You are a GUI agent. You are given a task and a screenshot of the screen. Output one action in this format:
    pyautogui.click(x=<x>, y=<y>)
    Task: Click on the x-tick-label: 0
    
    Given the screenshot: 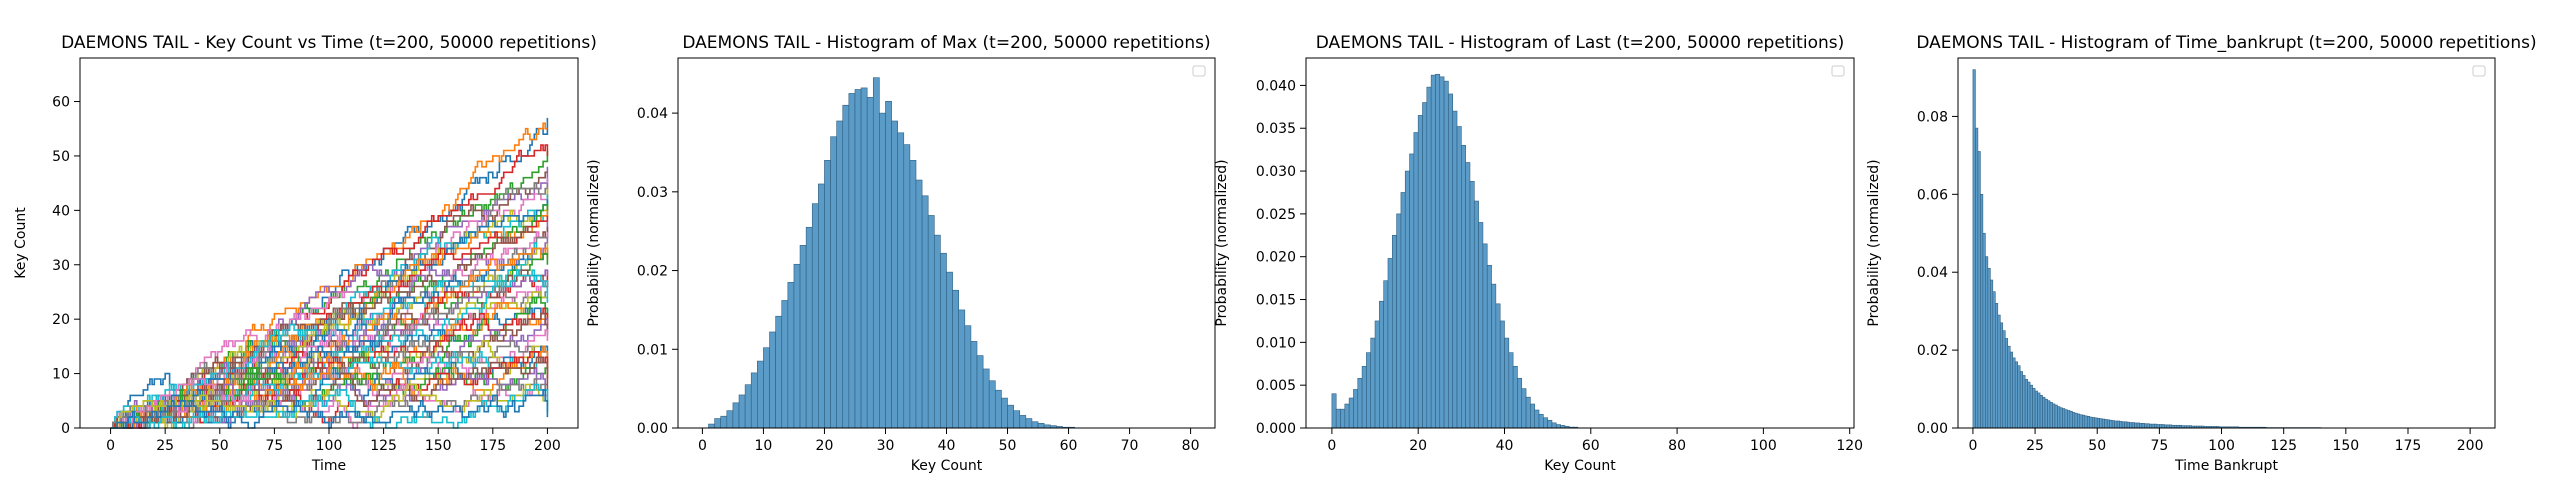 What is the action you would take?
    pyautogui.click(x=1972, y=446)
    